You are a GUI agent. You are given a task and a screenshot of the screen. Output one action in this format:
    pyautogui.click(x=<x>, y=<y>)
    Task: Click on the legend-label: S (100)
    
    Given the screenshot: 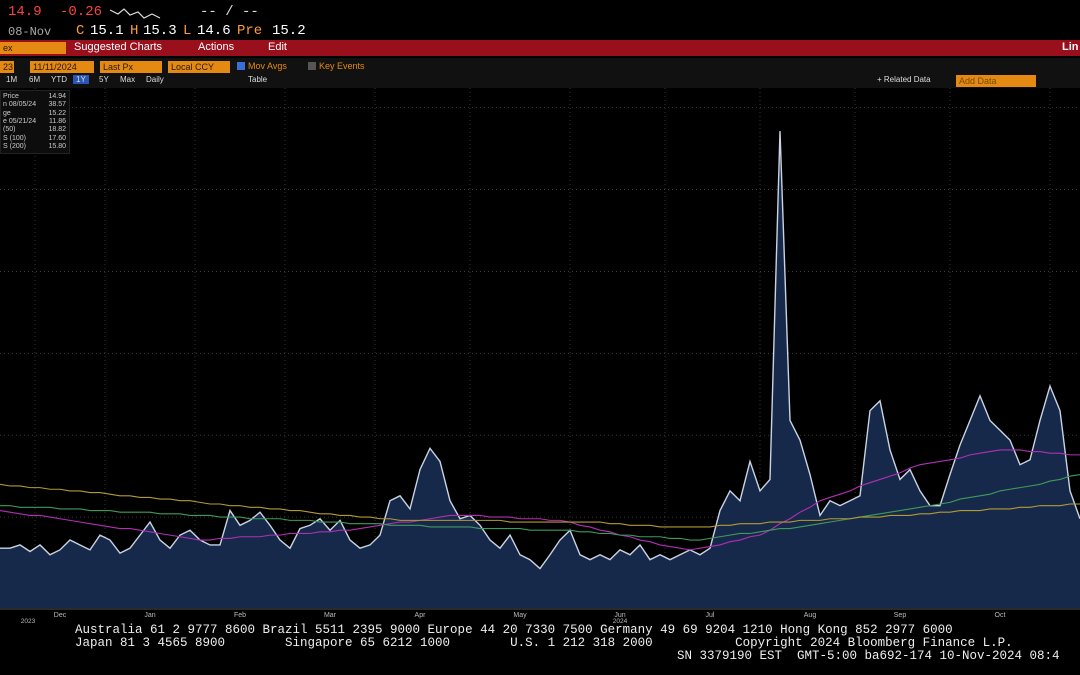 What is the action you would take?
    pyautogui.click(x=14, y=138)
    